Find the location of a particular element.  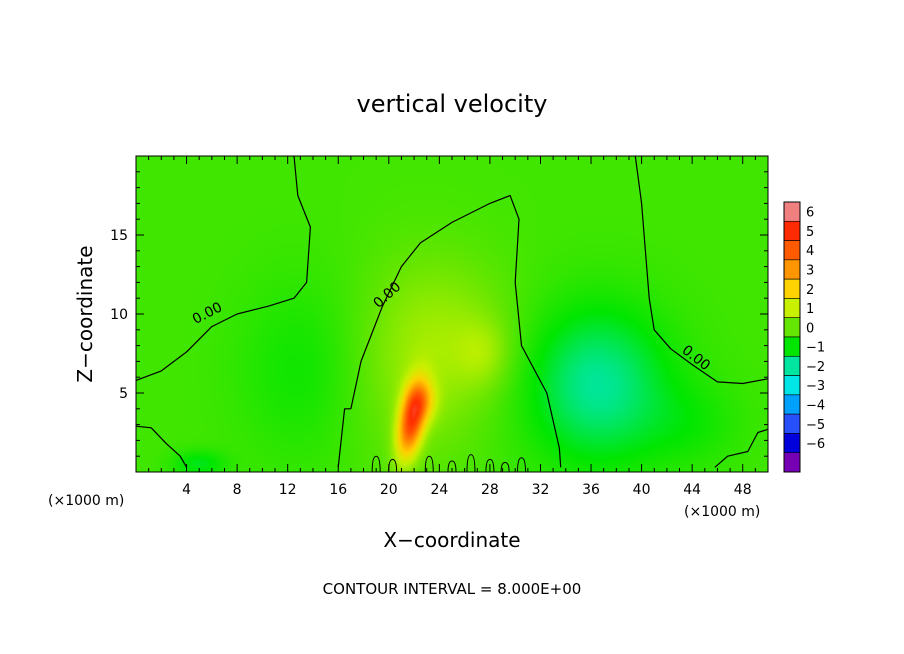

x-tick-label: 24 is located at coordinates (439, 490).